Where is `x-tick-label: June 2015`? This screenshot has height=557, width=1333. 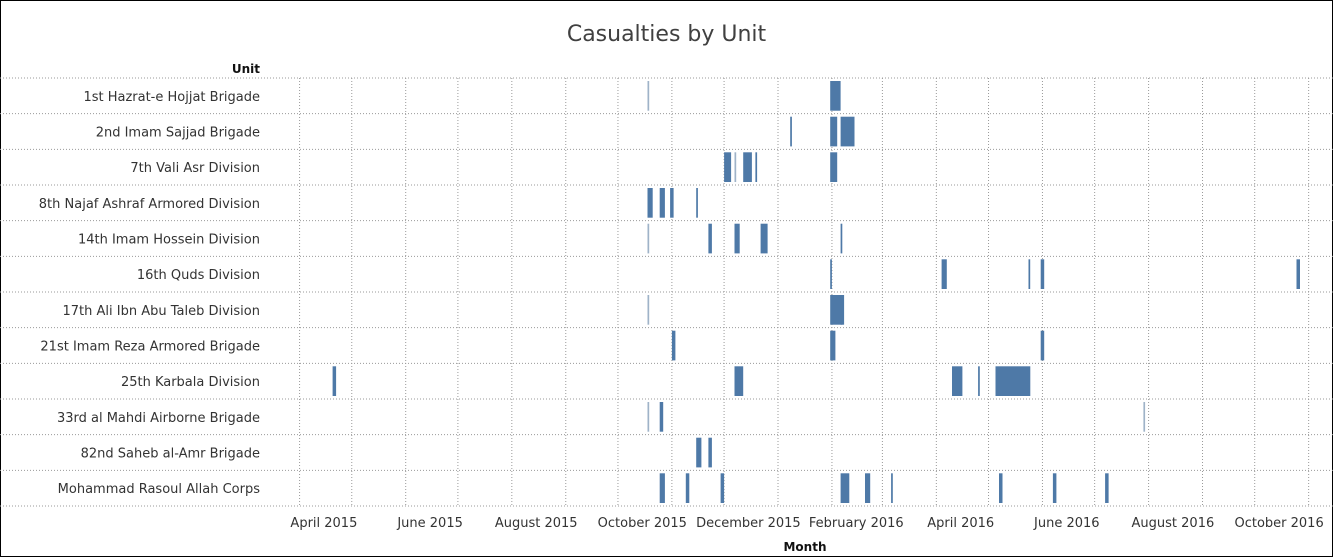
x-tick-label: June 2015 is located at coordinates (429, 523).